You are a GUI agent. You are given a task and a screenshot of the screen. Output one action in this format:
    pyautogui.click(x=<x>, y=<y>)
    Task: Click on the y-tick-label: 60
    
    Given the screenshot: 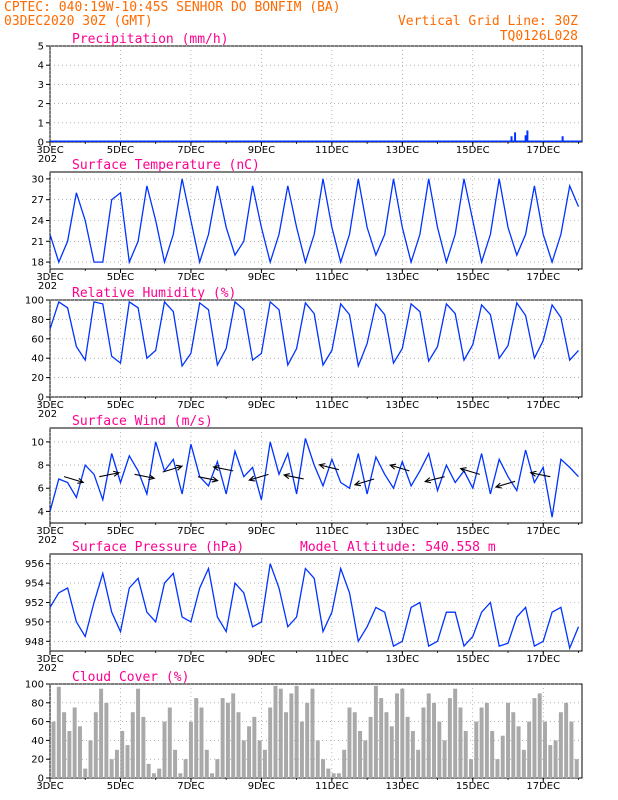 What is the action you would take?
    pyautogui.click(x=37, y=722)
    